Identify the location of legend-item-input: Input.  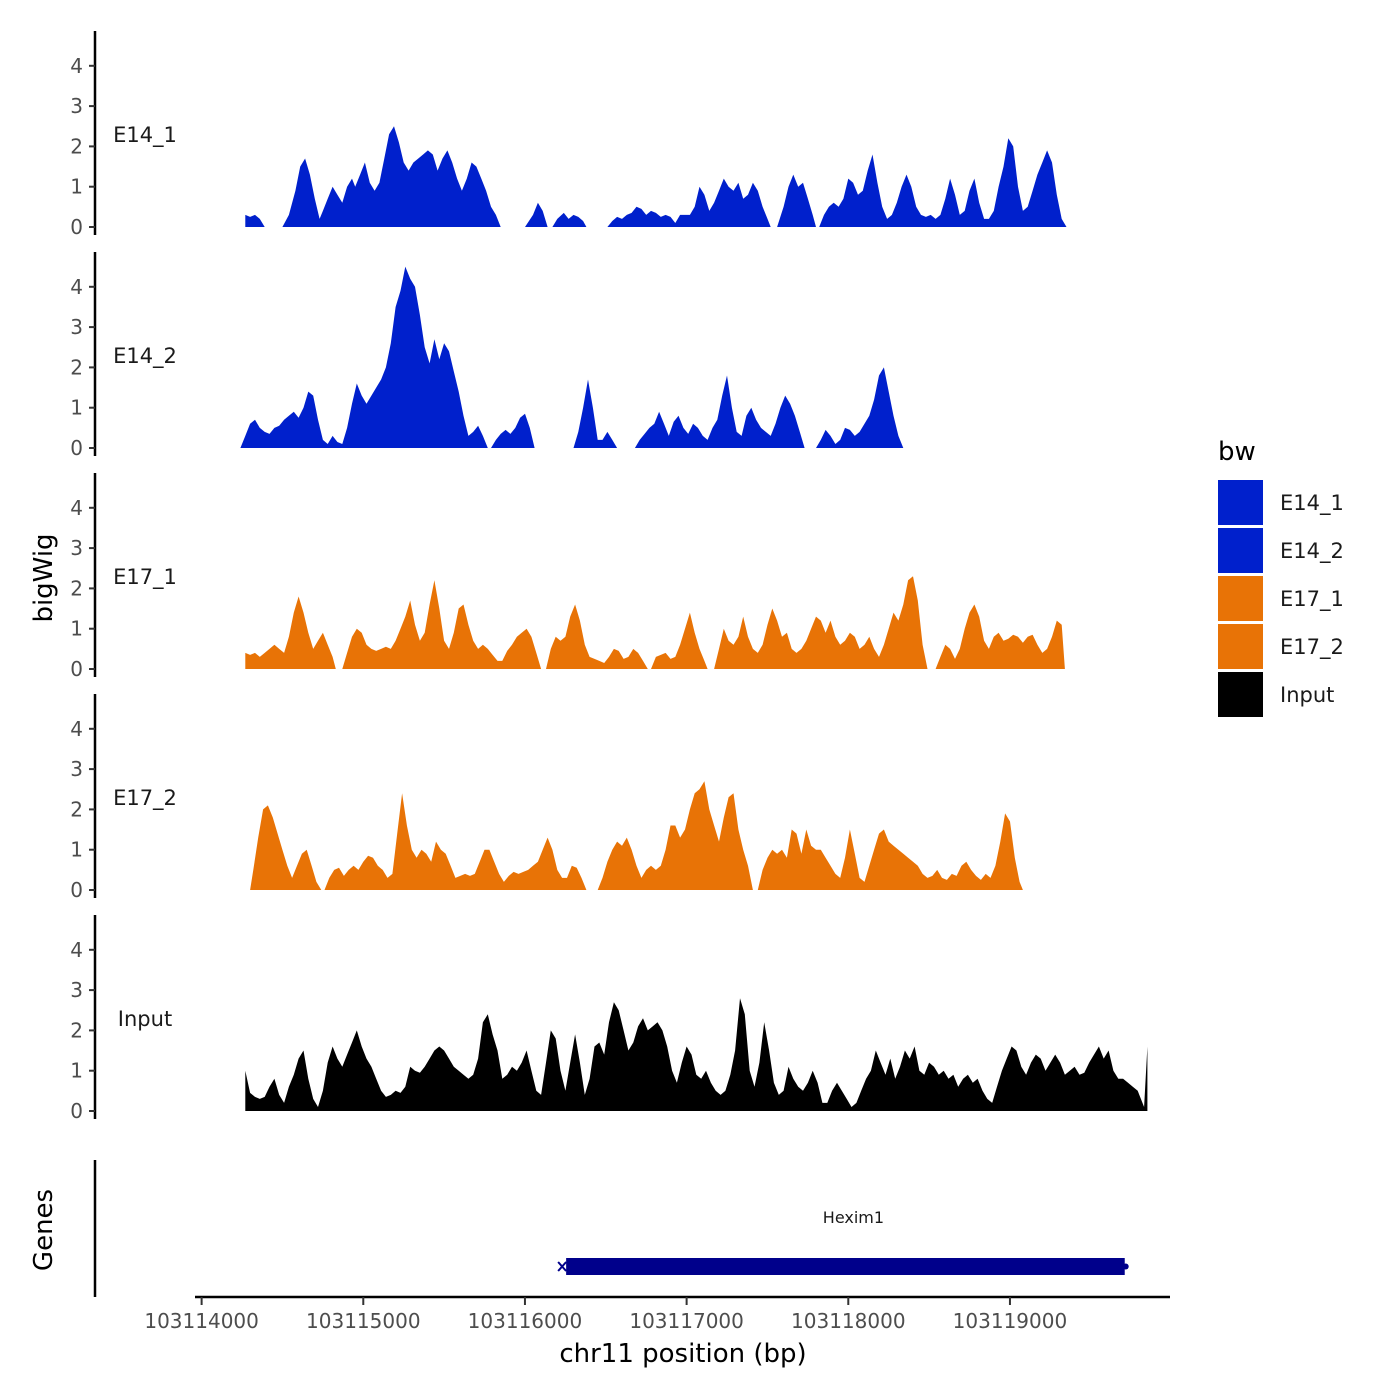
(1276, 694).